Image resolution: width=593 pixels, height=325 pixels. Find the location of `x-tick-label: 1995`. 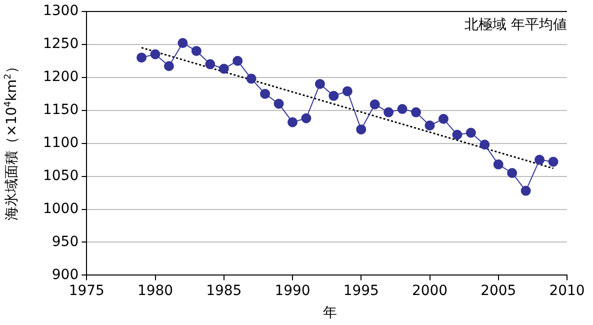

x-tick-label: 1995 is located at coordinates (361, 291).